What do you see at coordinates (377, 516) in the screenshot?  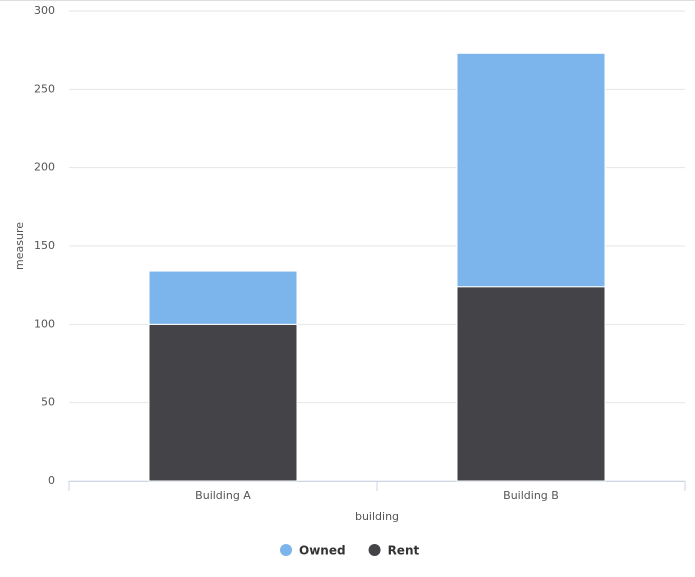 I see `x-axis-title: building` at bounding box center [377, 516].